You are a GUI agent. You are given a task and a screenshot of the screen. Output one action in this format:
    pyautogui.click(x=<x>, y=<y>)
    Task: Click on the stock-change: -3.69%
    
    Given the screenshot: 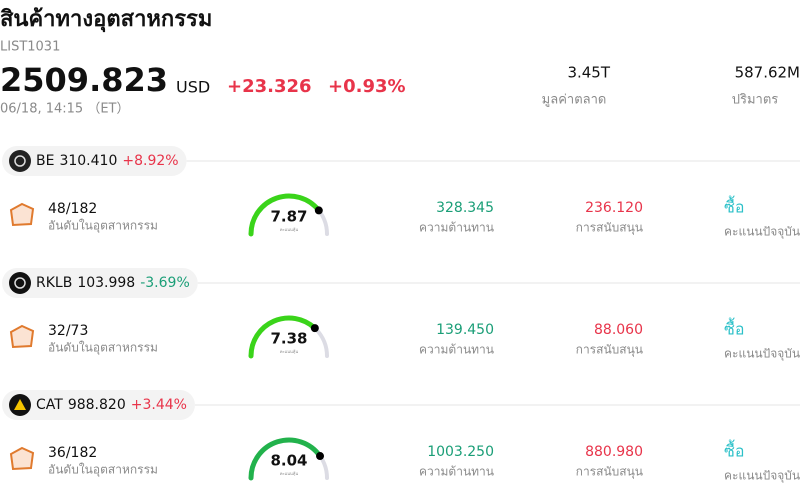 What is the action you would take?
    pyautogui.click(x=165, y=283)
    